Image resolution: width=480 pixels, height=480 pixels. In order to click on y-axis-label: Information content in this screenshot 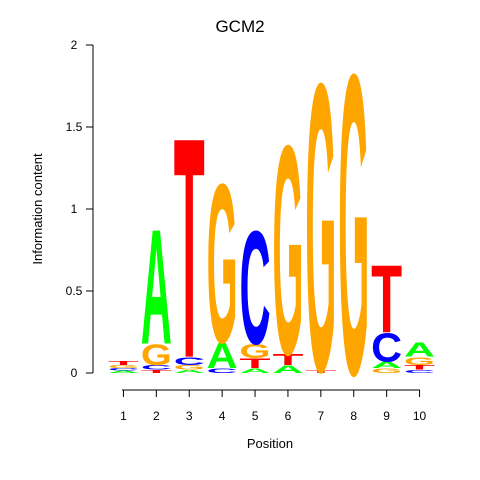, I will do `click(37, 209)`.